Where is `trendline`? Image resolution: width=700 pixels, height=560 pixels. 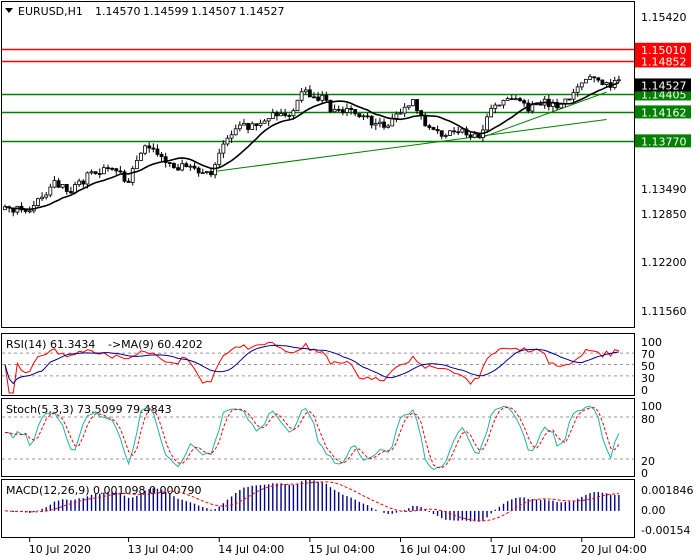
trendline is located at coordinates (408, 145).